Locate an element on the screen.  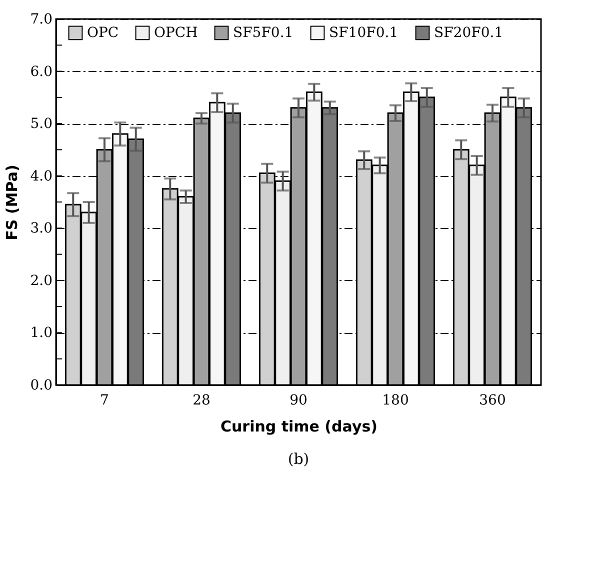
y-tick-label: 2.0 is located at coordinates (41, 280).